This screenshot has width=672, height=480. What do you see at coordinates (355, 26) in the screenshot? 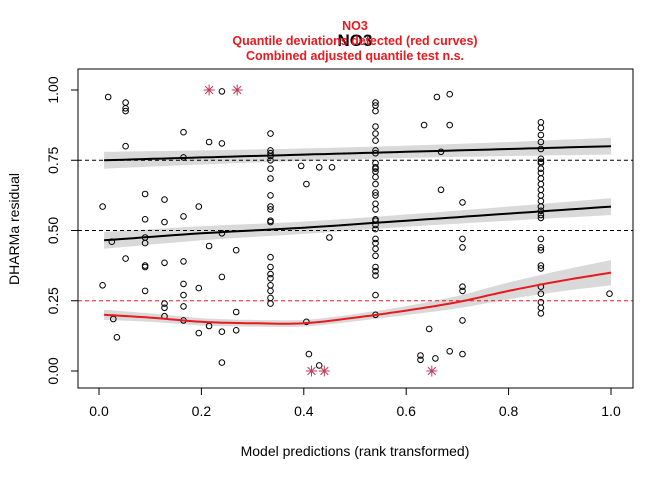
I see `chart-subtitle-line-1: NO3` at bounding box center [355, 26].